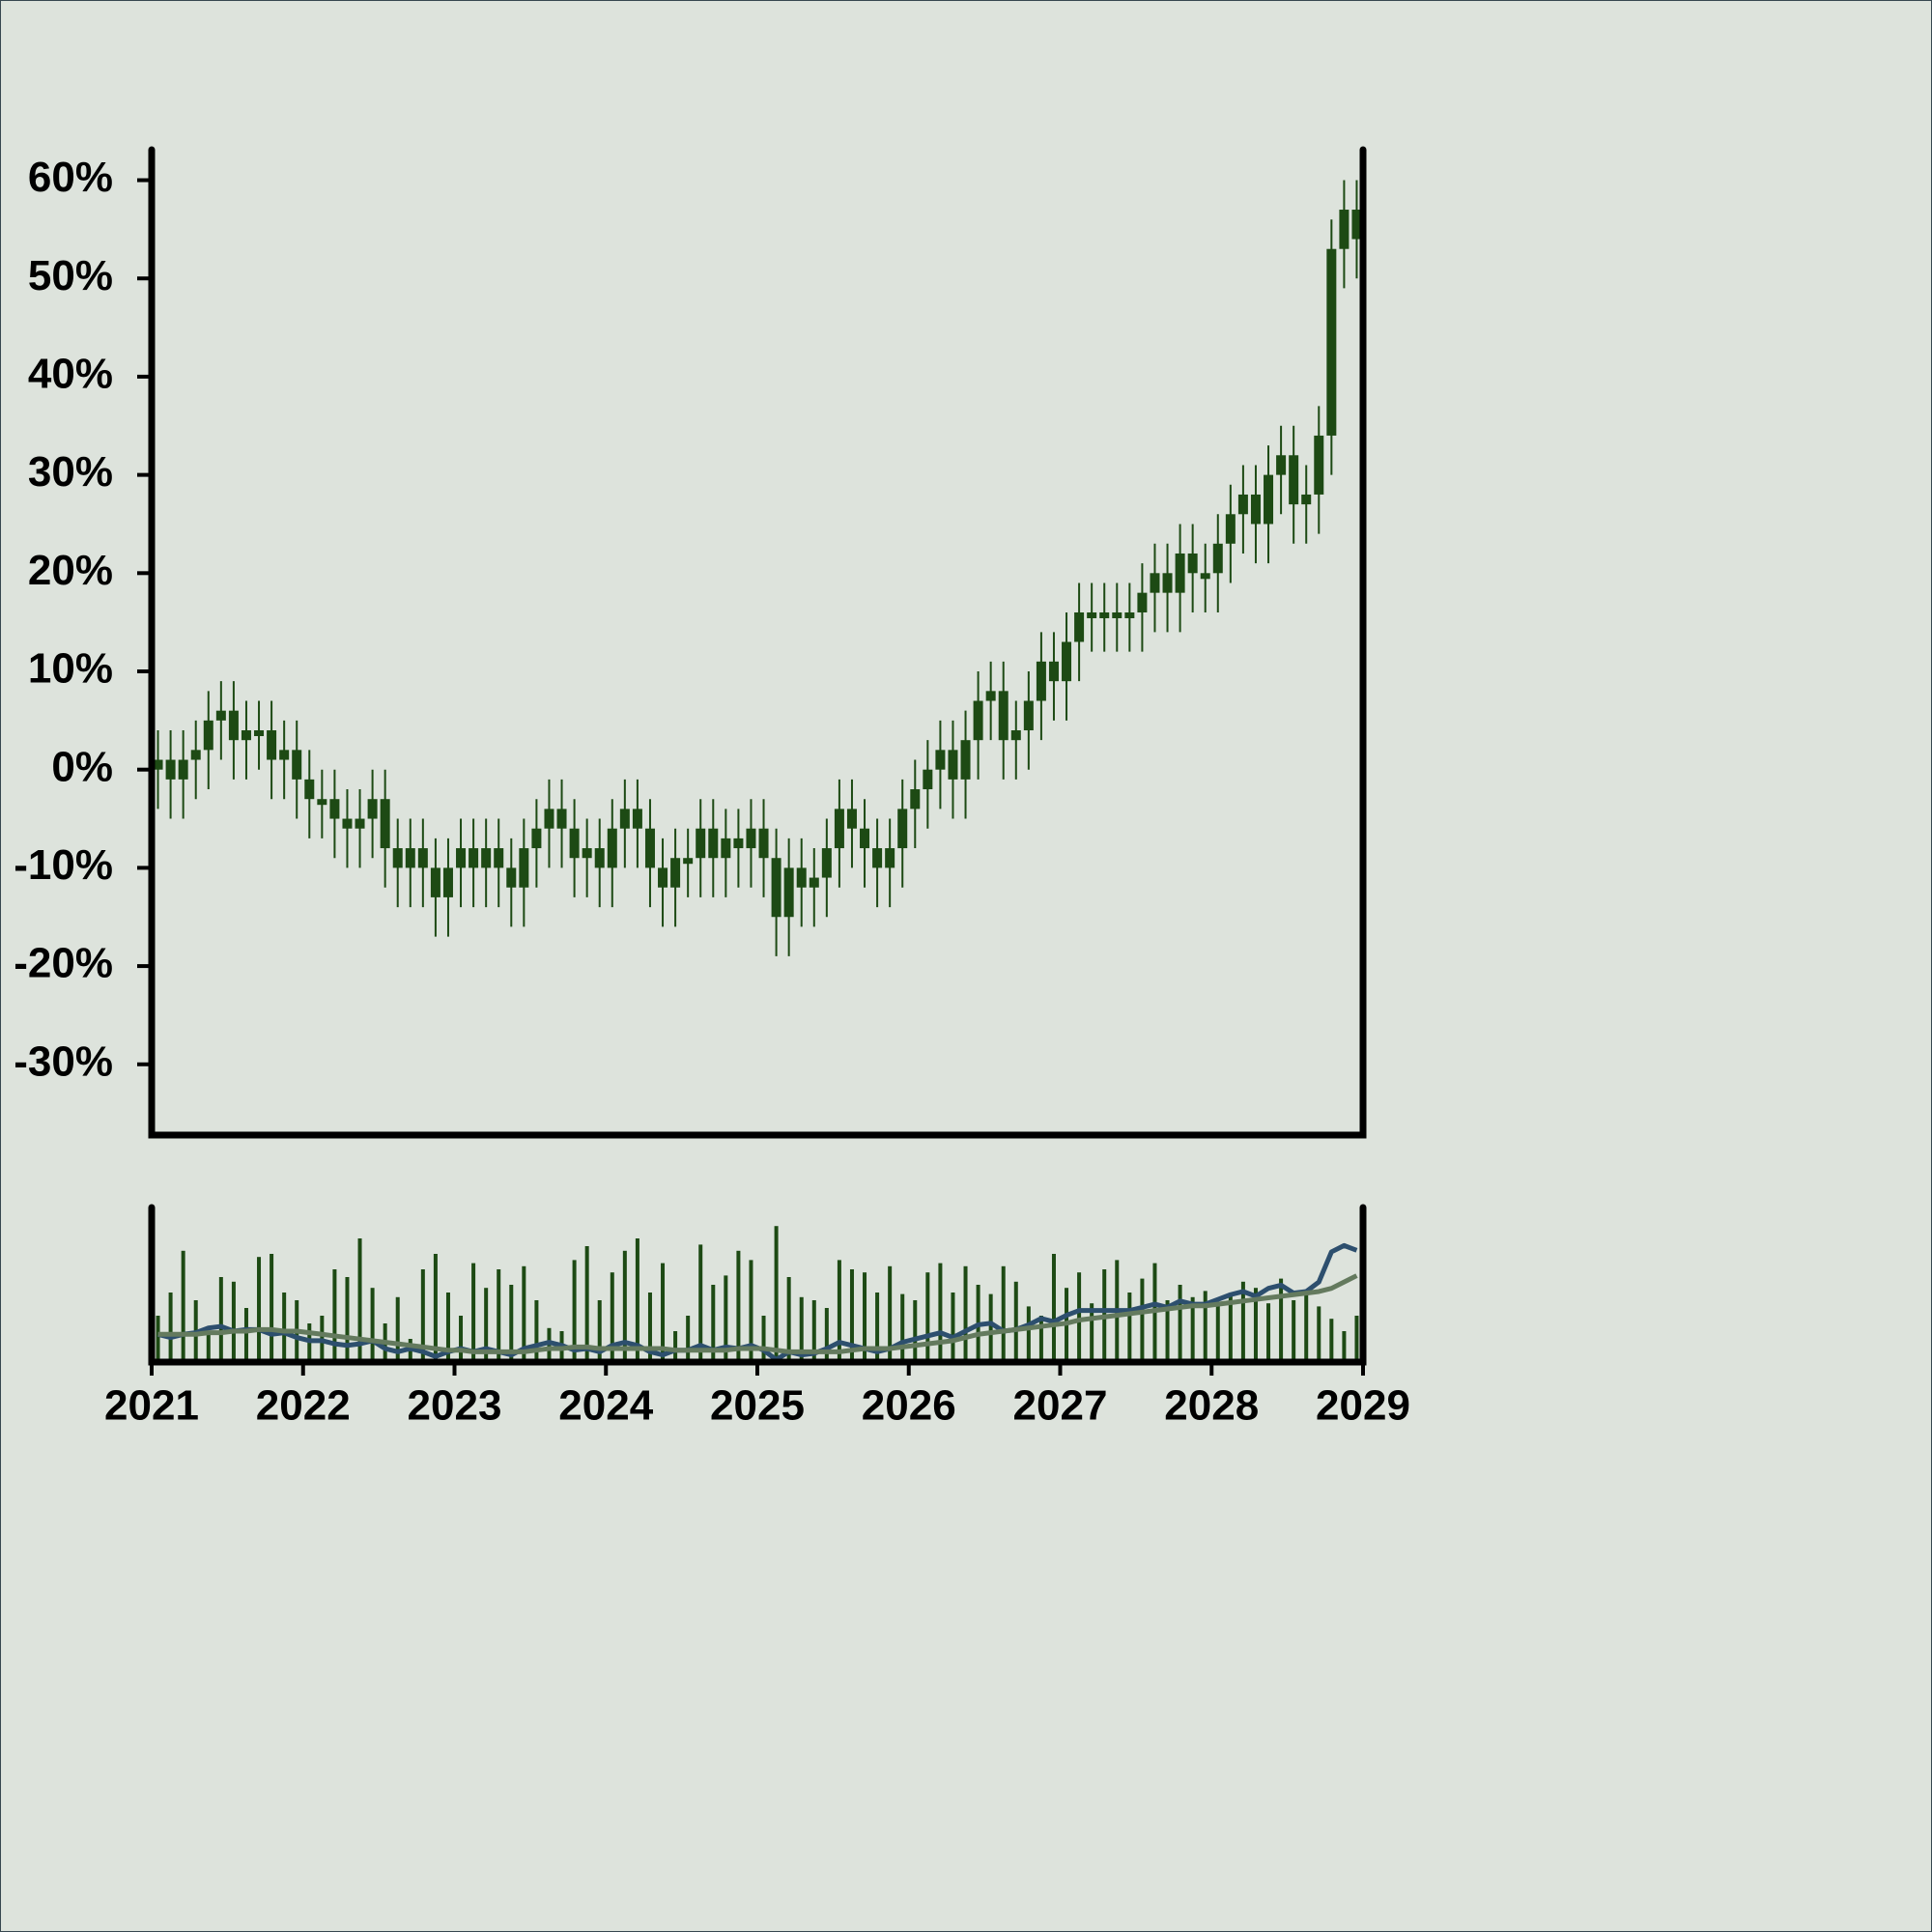 The width and height of the screenshot is (1932, 1932). Describe the element at coordinates (757, 1313) in the screenshot. I see `line-series` at that location.